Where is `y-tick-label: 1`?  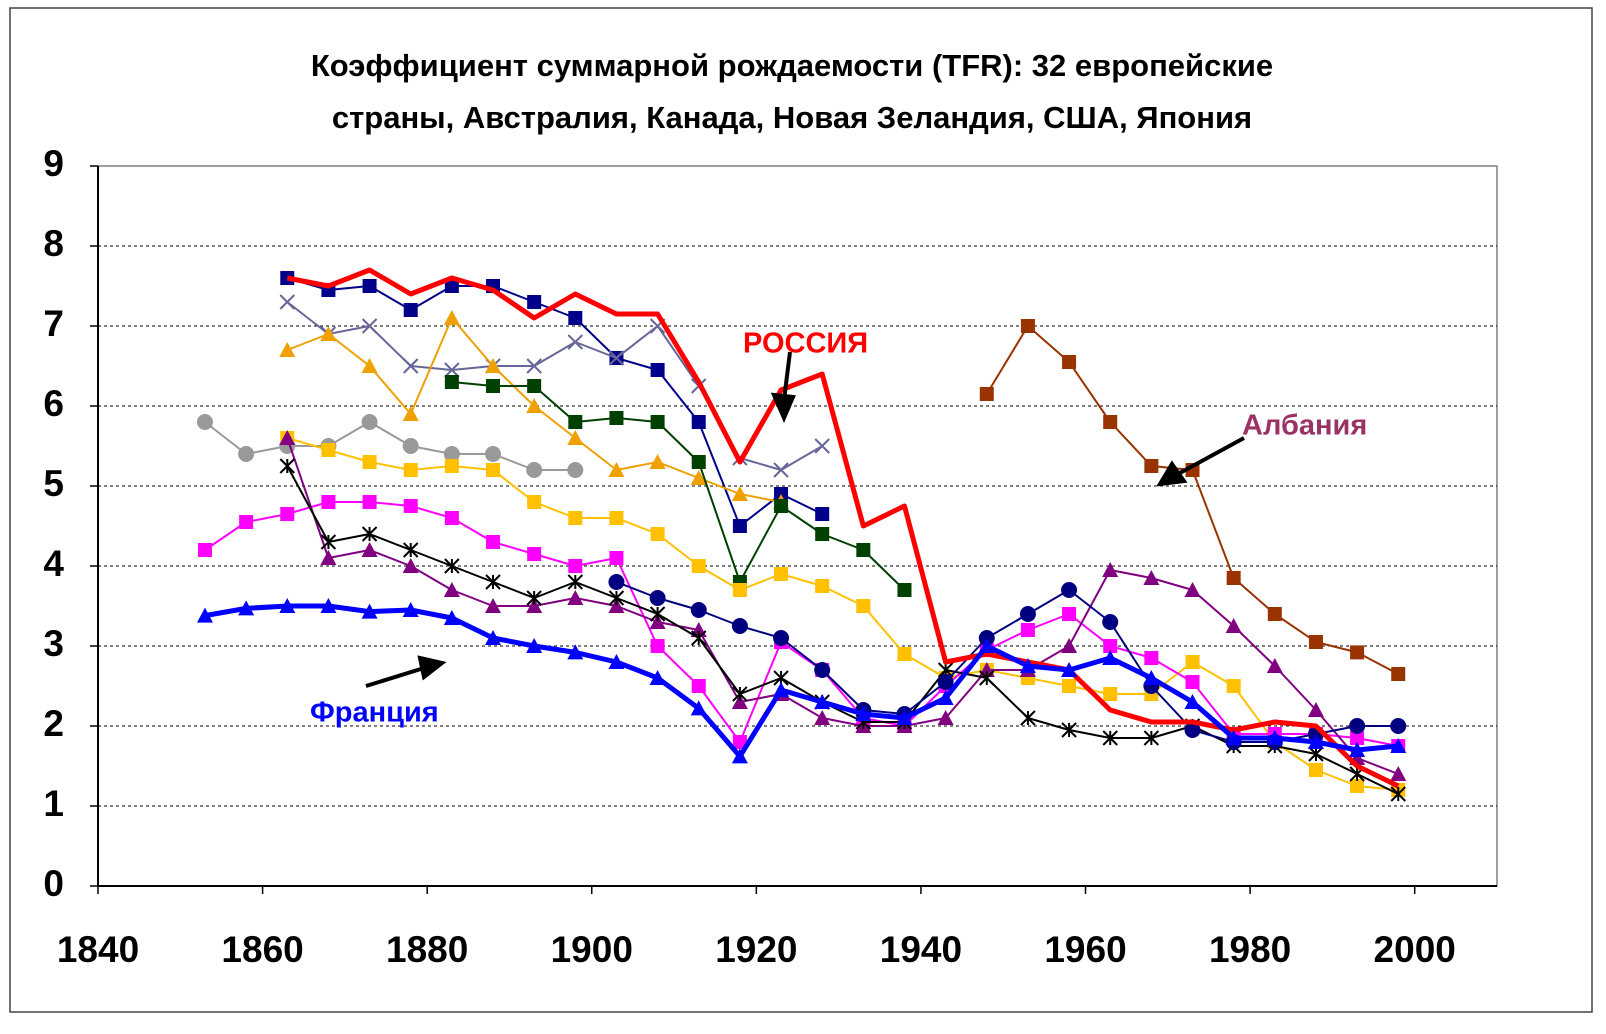 y-tick-label: 1 is located at coordinates (53, 803).